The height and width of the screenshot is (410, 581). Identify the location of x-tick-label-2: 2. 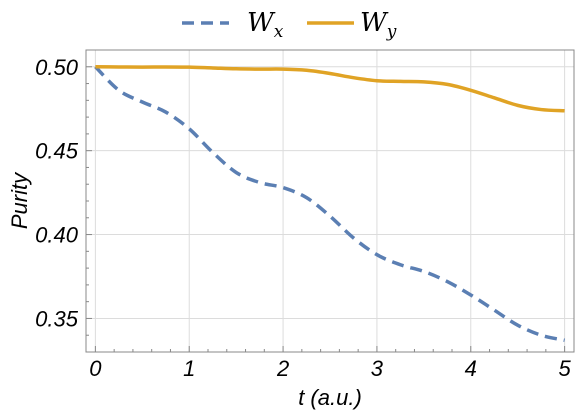
(282, 368).